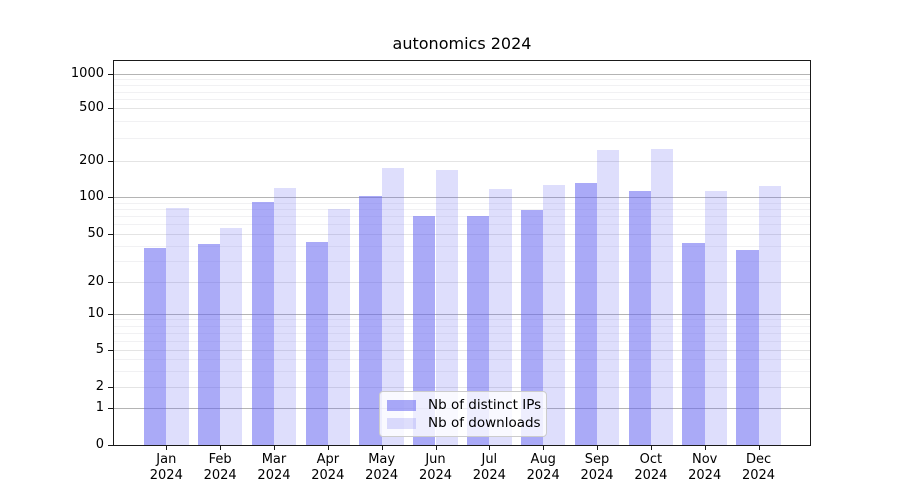  I want to click on y-tick-label-20: 20, so click(95, 281).